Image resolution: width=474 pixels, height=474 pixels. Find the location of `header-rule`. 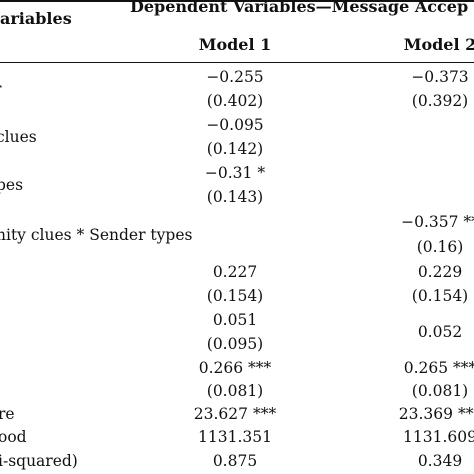

header-rule is located at coordinates (237, 62).